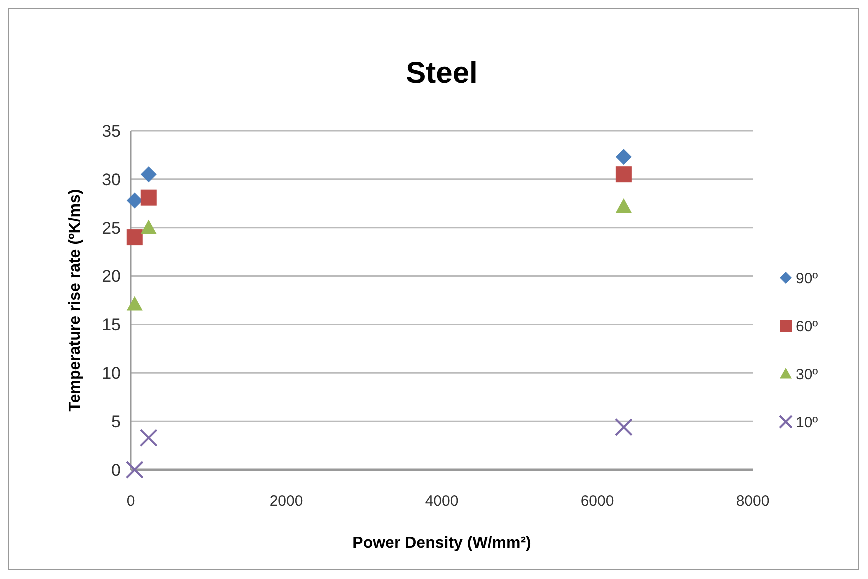 This screenshot has width=868, height=579. I want to click on legend-label: 10º, so click(807, 423).